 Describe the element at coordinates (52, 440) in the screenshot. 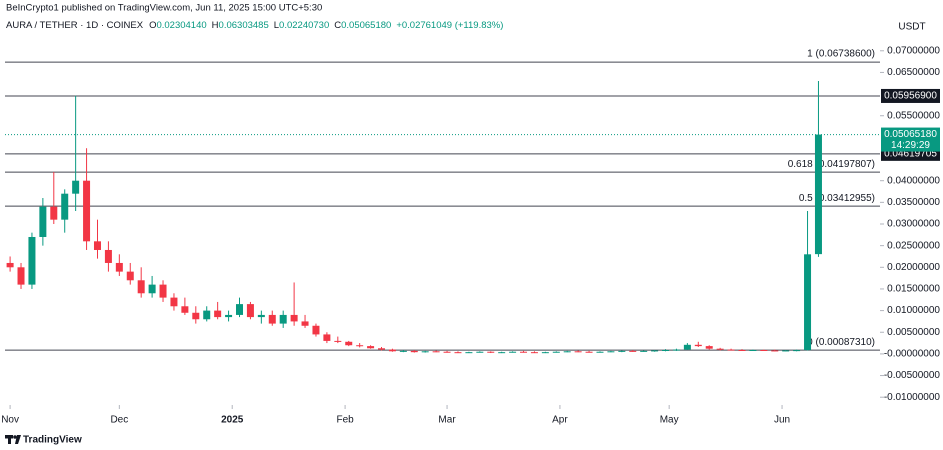

I see `brand: TradingView` at that location.